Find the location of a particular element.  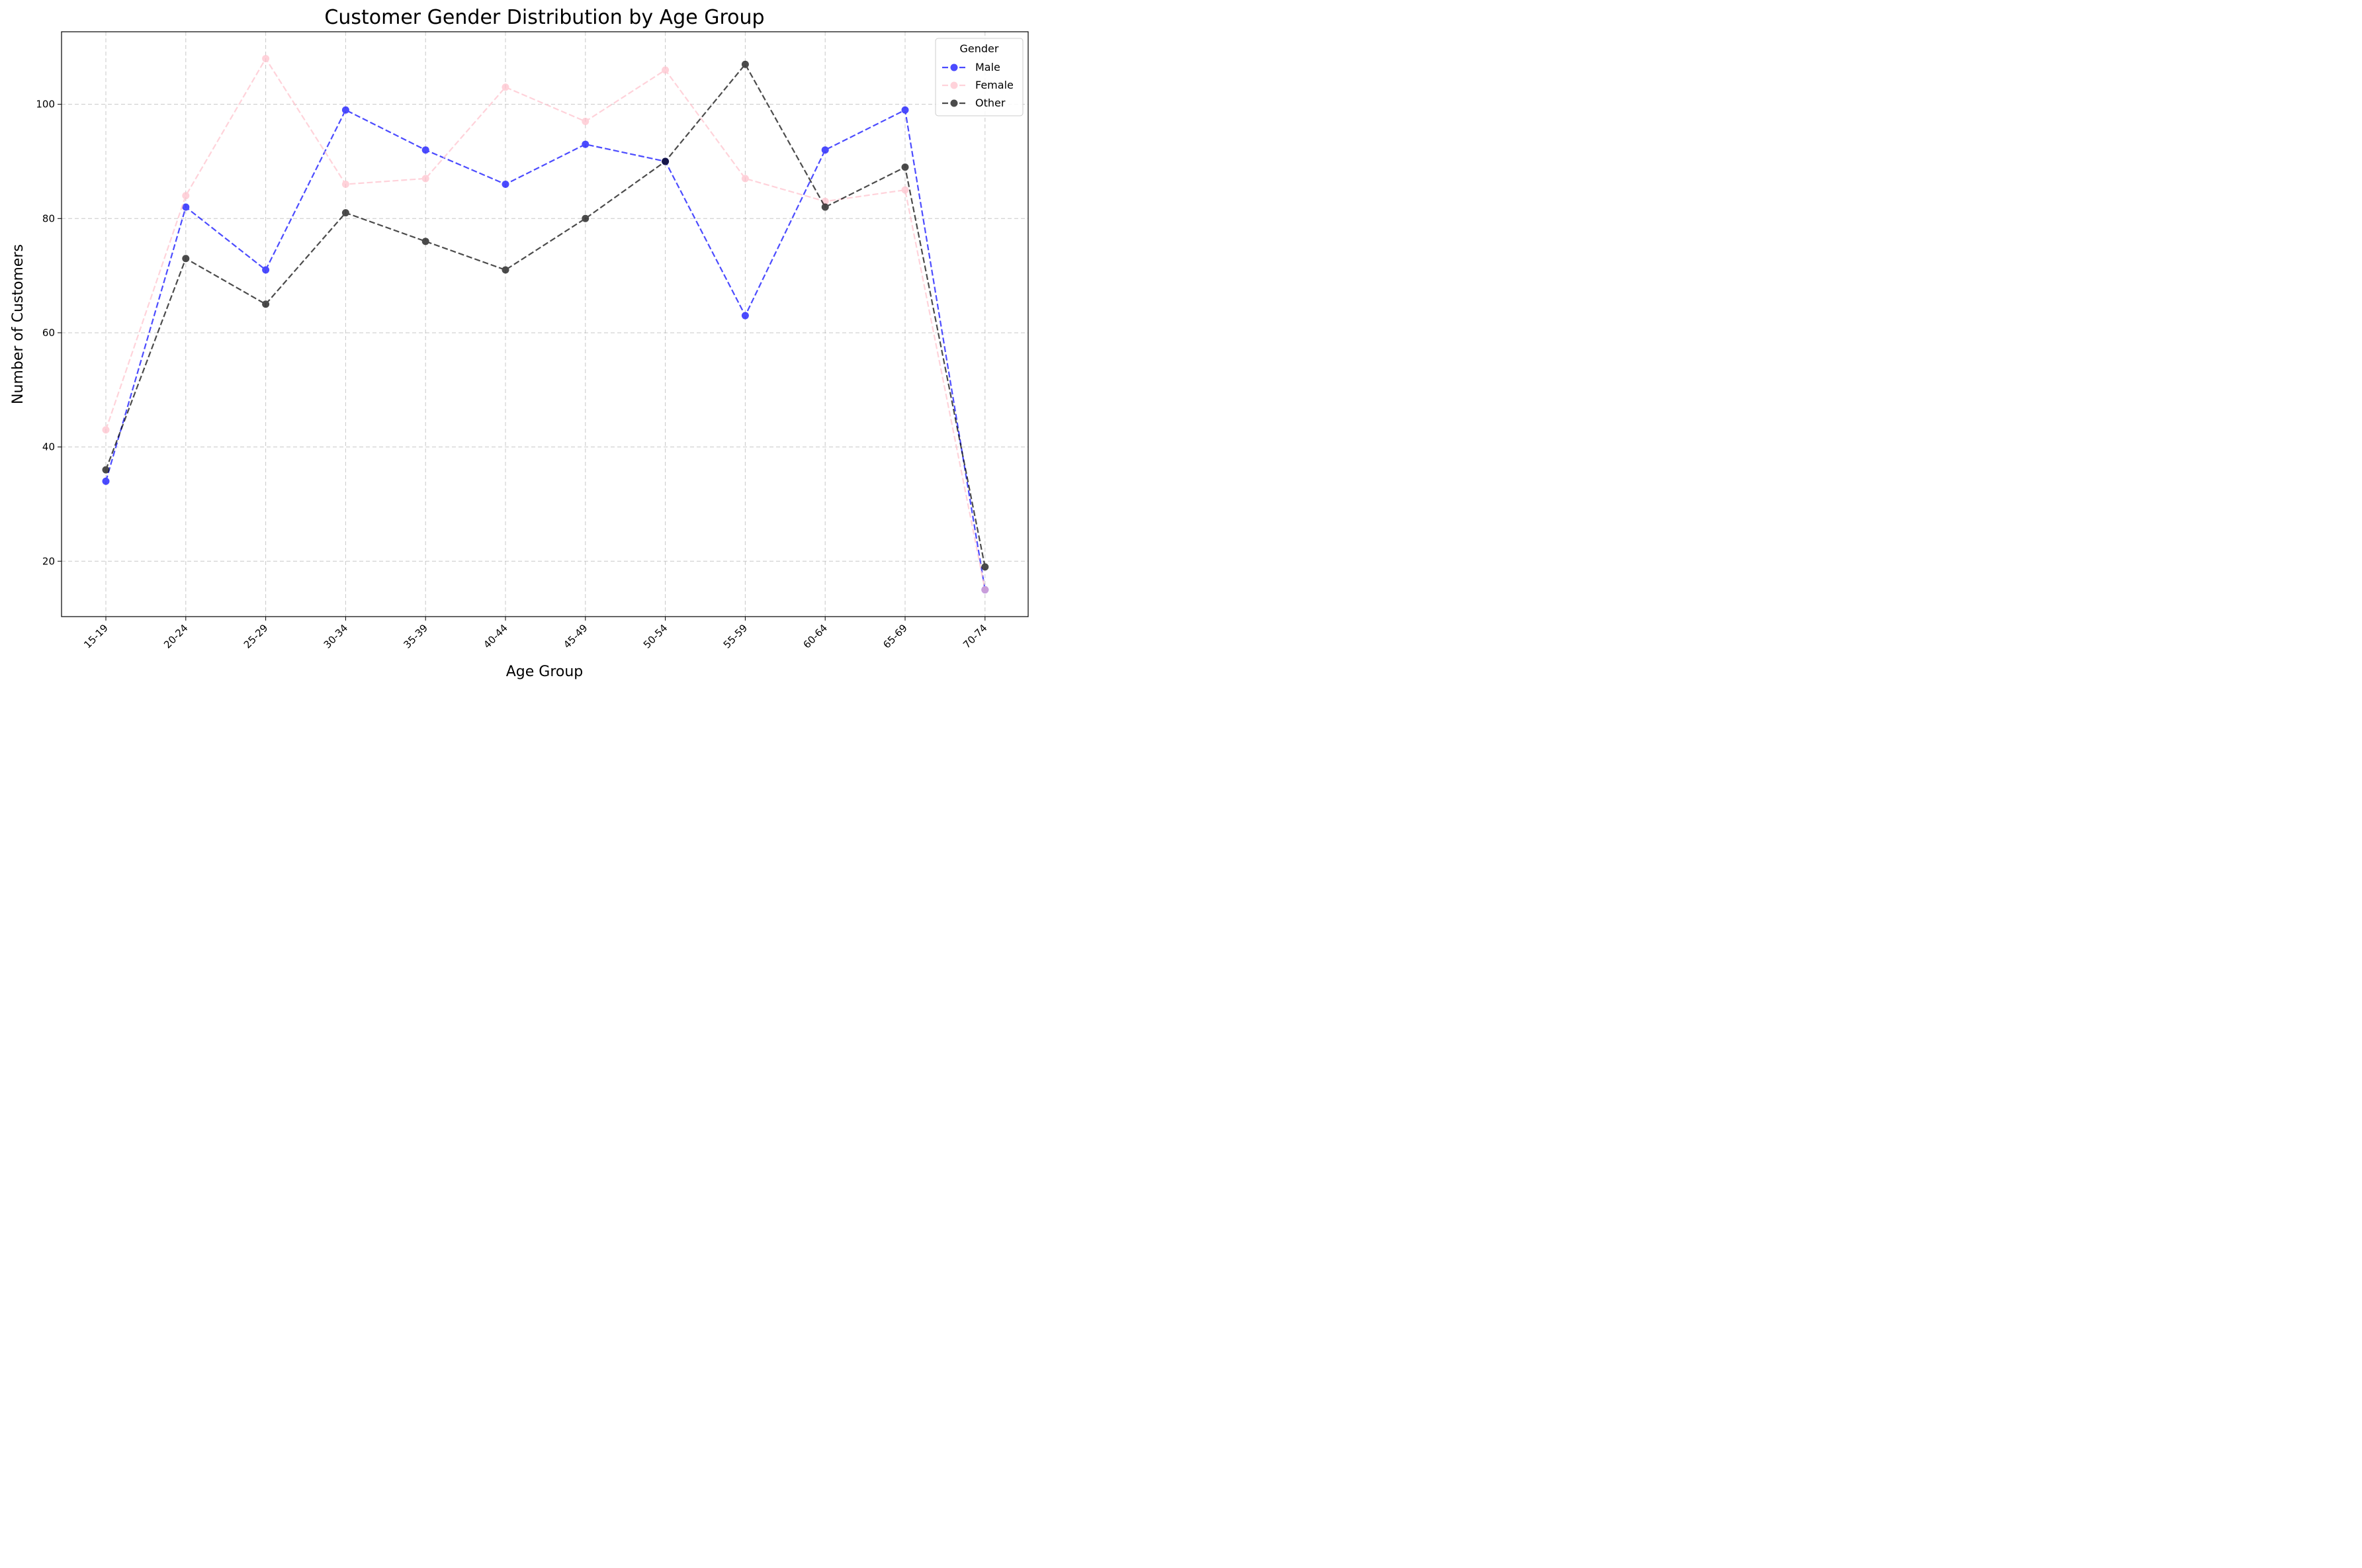

series-female is located at coordinates (545, 324).